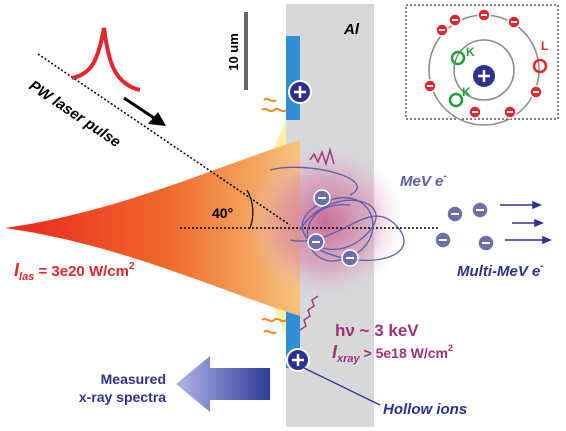 The image size is (566, 431). Describe the element at coordinates (74, 271) in the screenshot. I see `laser-intensity: Ilas = 3e20 W/cm2` at that location.